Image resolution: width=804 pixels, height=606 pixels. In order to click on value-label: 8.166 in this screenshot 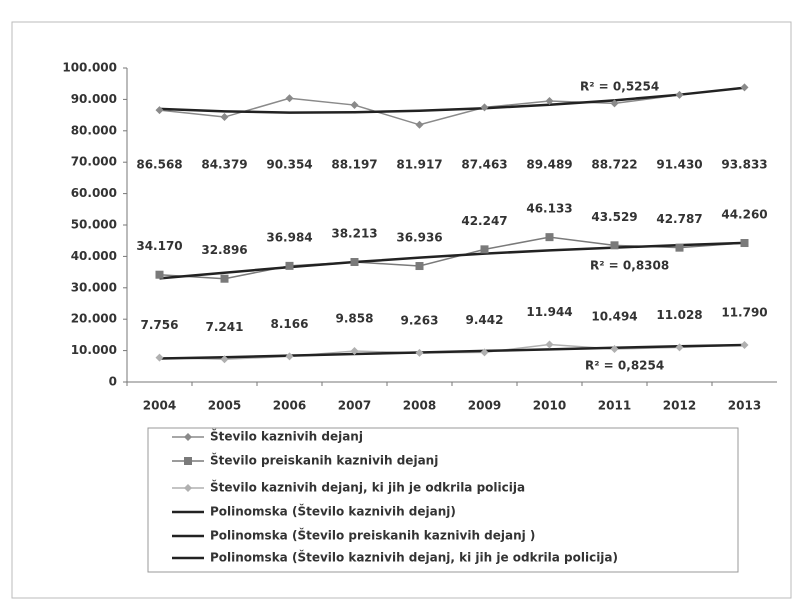, I will do `click(290, 324)`.